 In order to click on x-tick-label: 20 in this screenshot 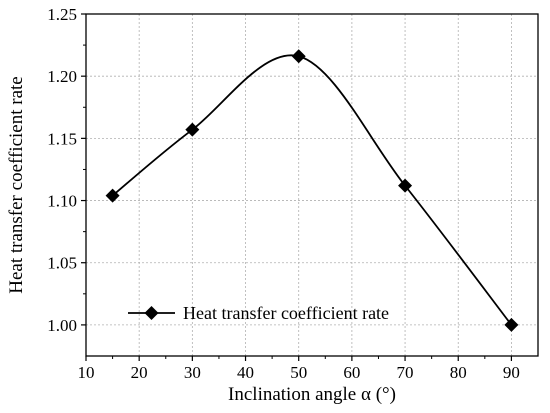, I will do `click(139, 372)`.